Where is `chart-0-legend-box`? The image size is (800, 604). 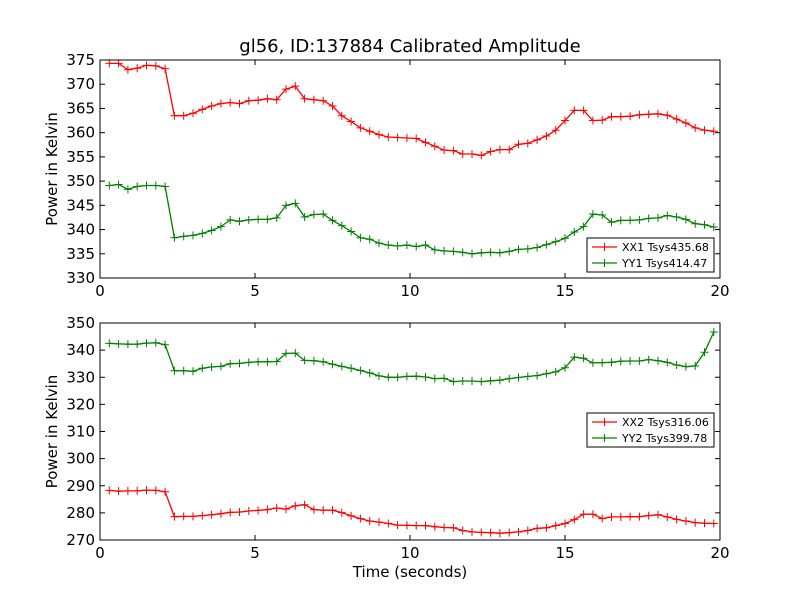
chart-0-legend-box is located at coordinates (650, 255).